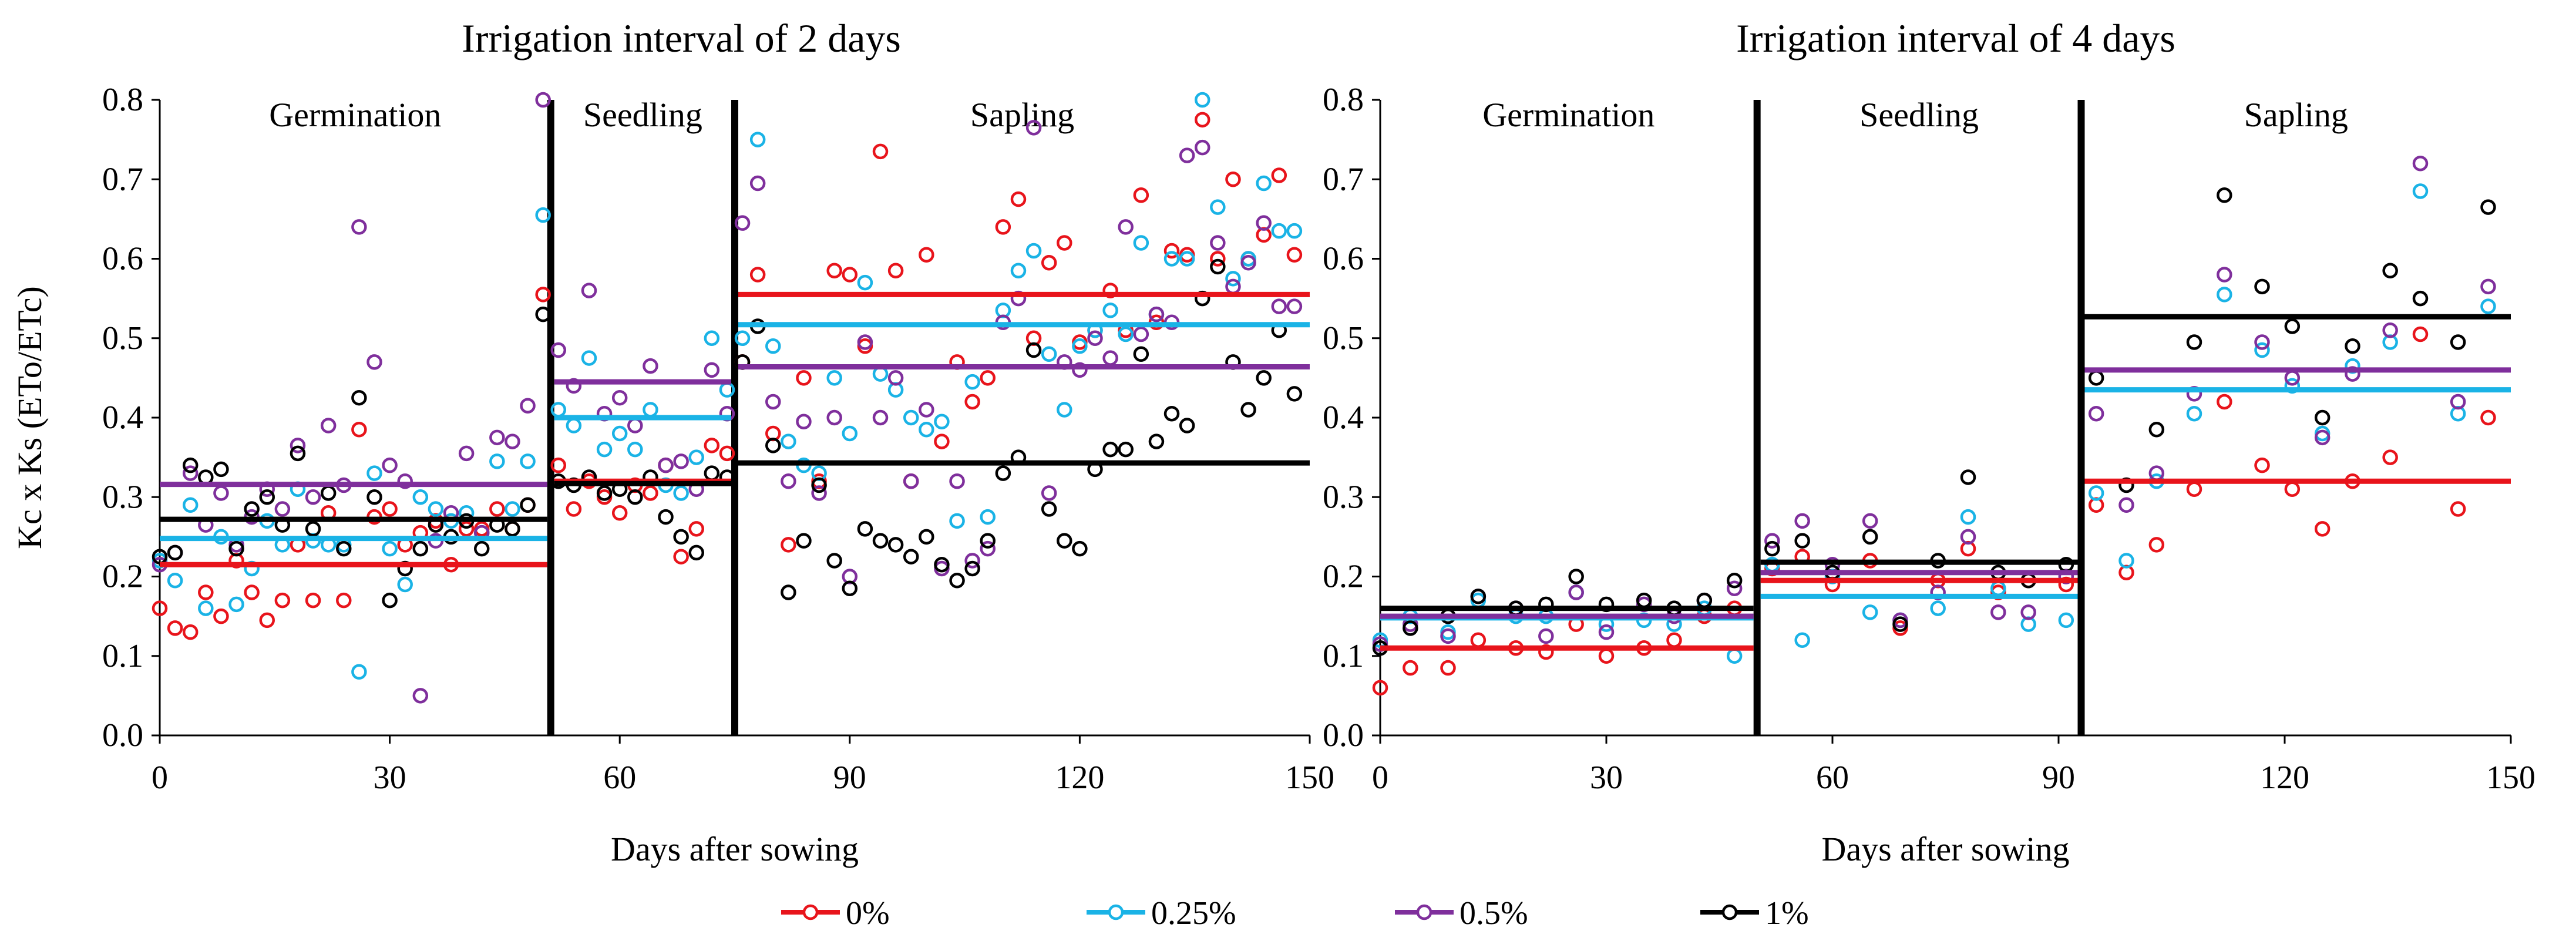  Describe the element at coordinates (643, 115) in the screenshot. I see `stage-label: Seedling` at that location.